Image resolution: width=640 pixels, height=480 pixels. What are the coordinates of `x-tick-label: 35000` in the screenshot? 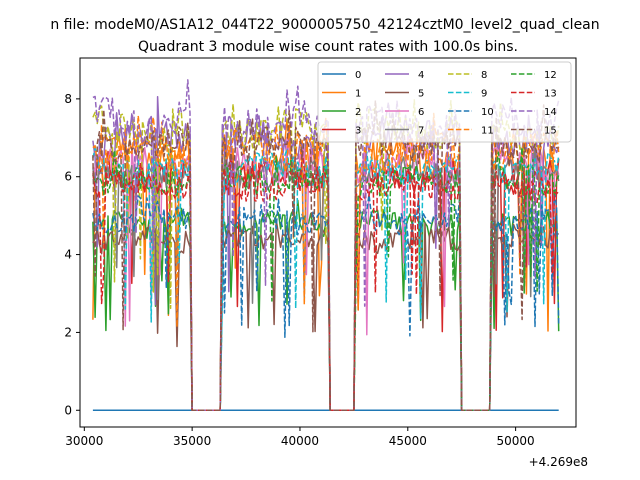 It's located at (192, 441).